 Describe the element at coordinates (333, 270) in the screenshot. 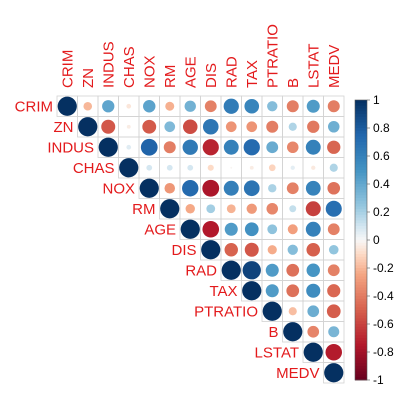

I see `corr-circle-rad-medv` at that location.